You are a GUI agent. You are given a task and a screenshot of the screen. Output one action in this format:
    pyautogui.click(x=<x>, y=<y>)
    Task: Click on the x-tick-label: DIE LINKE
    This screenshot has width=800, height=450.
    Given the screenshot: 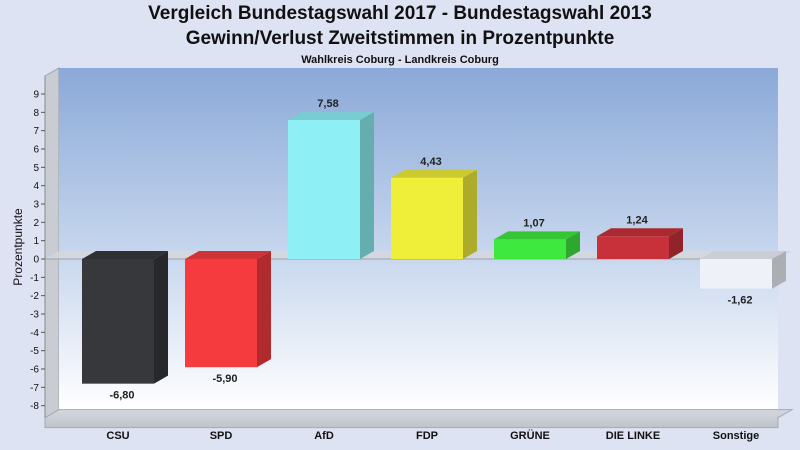 What is the action you would take?
    pyautogui.click(x=633, y=436)
    